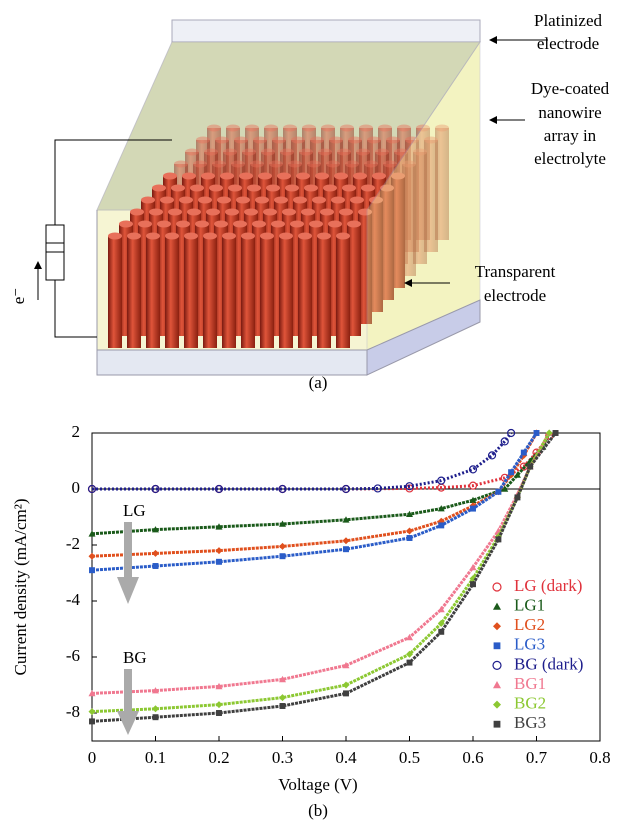 This screenshot has height=829, width=636. What do you see at coordinates (232, 362) in the screenshot?
I see `transparent-electrode` at bounding box center [232, 362].